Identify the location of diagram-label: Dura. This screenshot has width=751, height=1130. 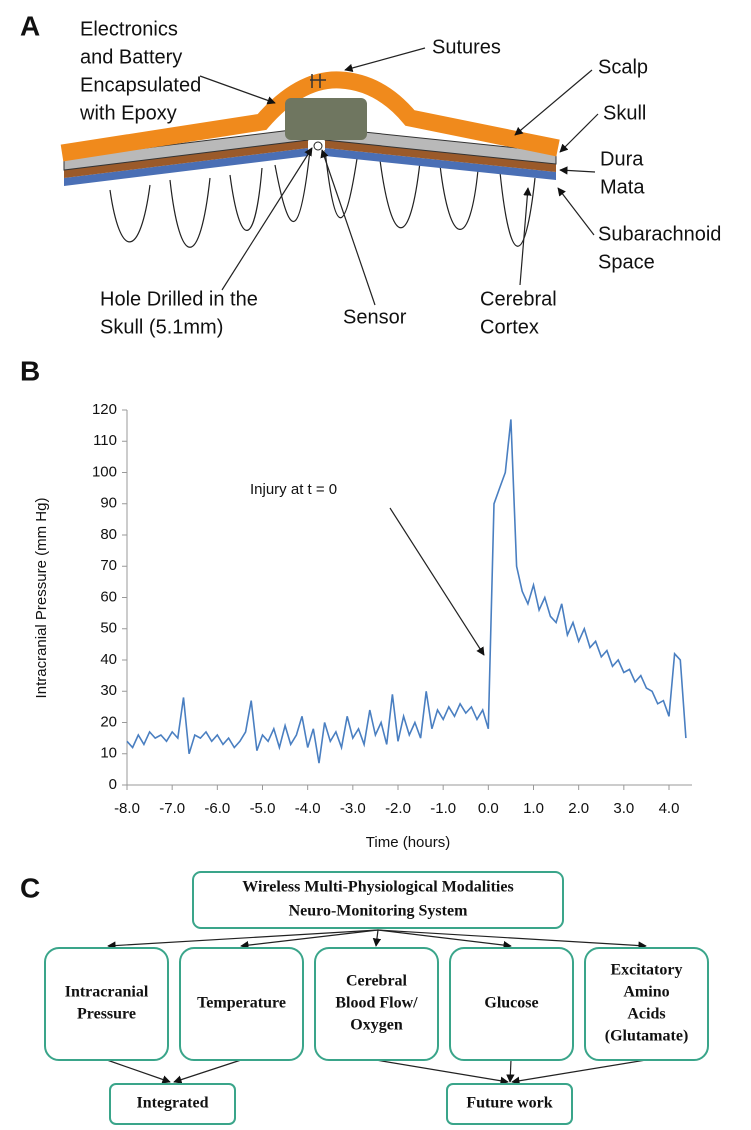
(622, 159).